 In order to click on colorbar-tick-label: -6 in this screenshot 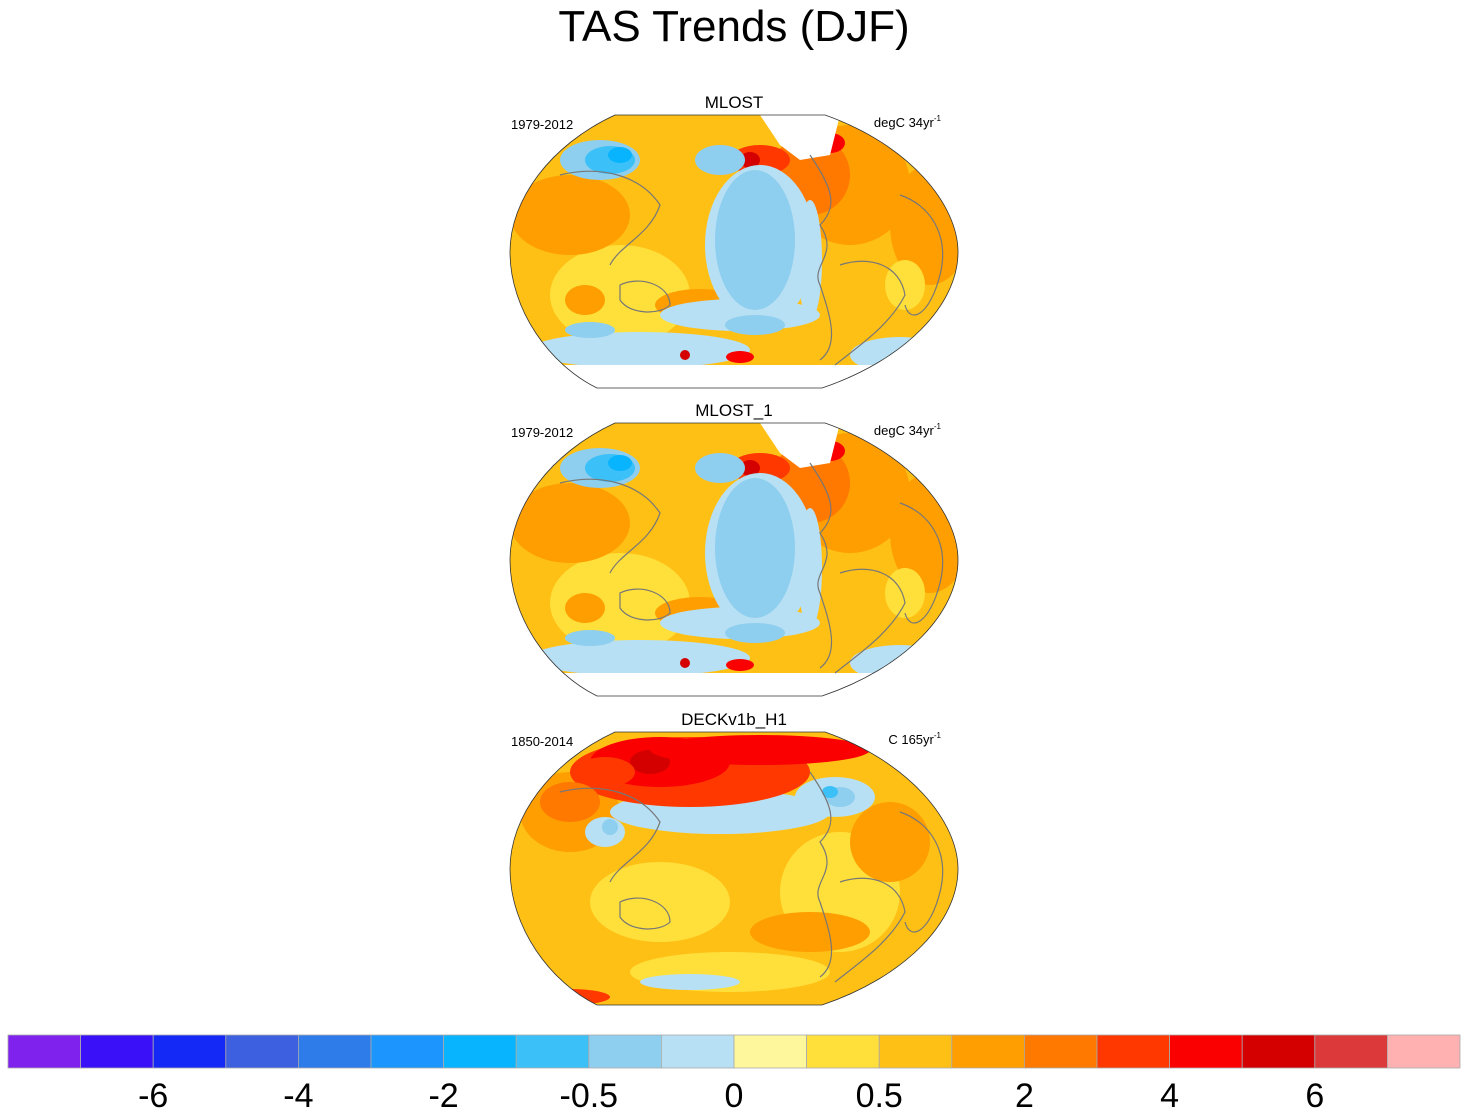, I will do `click(153, 1096)`.